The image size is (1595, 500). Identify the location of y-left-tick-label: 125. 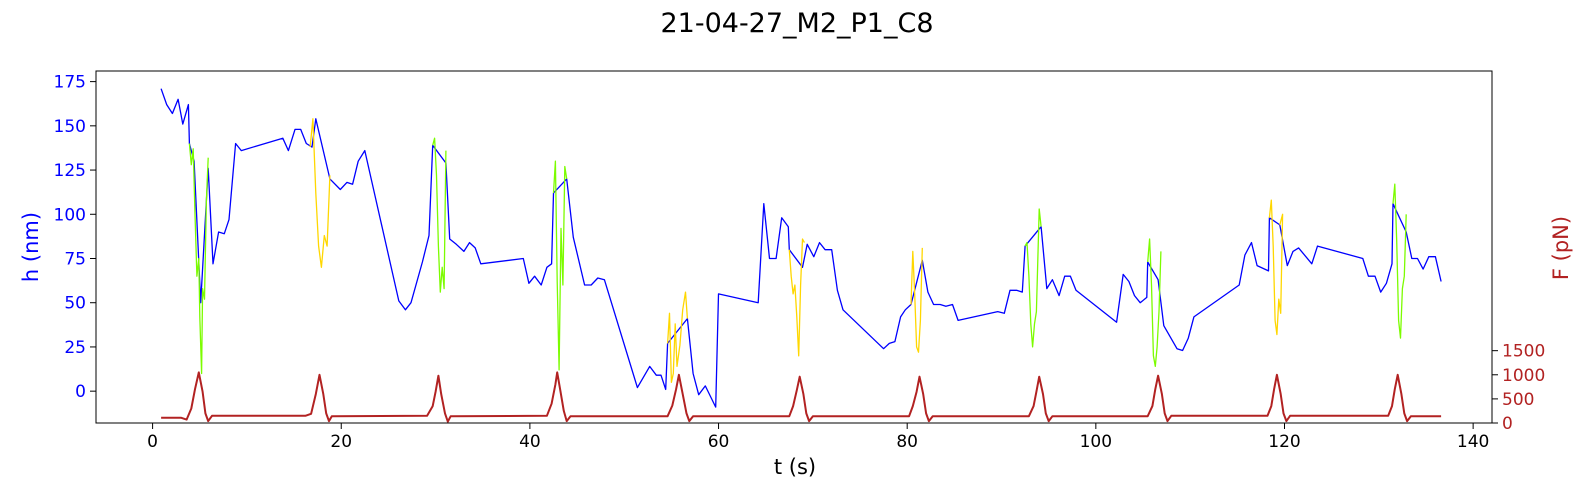
(70, 171).